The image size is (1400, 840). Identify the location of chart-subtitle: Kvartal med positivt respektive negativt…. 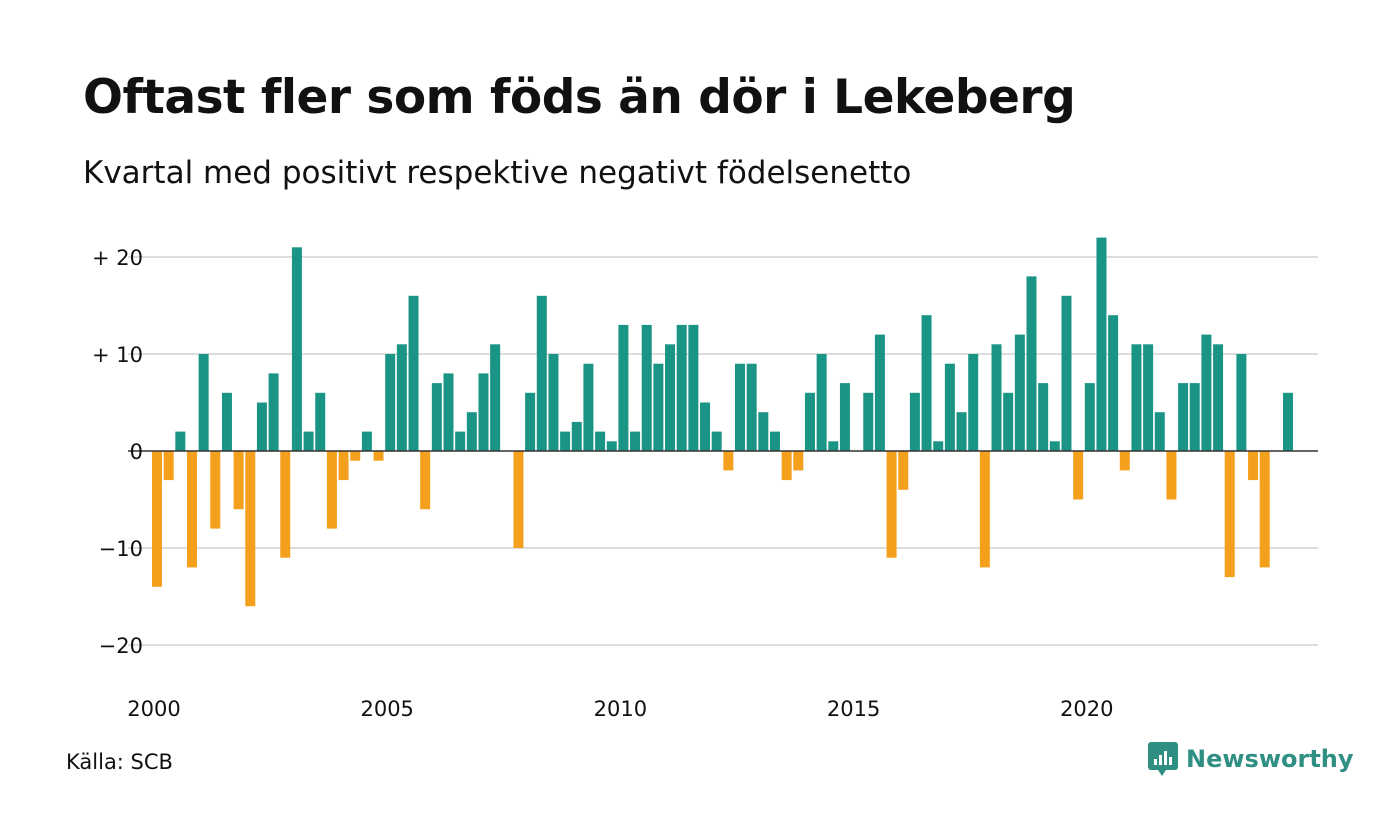
(497, 173).